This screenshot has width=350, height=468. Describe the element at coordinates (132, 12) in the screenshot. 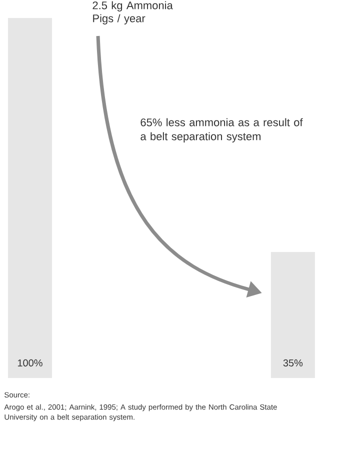

I see `annotation: 2.5 kg Ammonia Pigs / year` at that location.